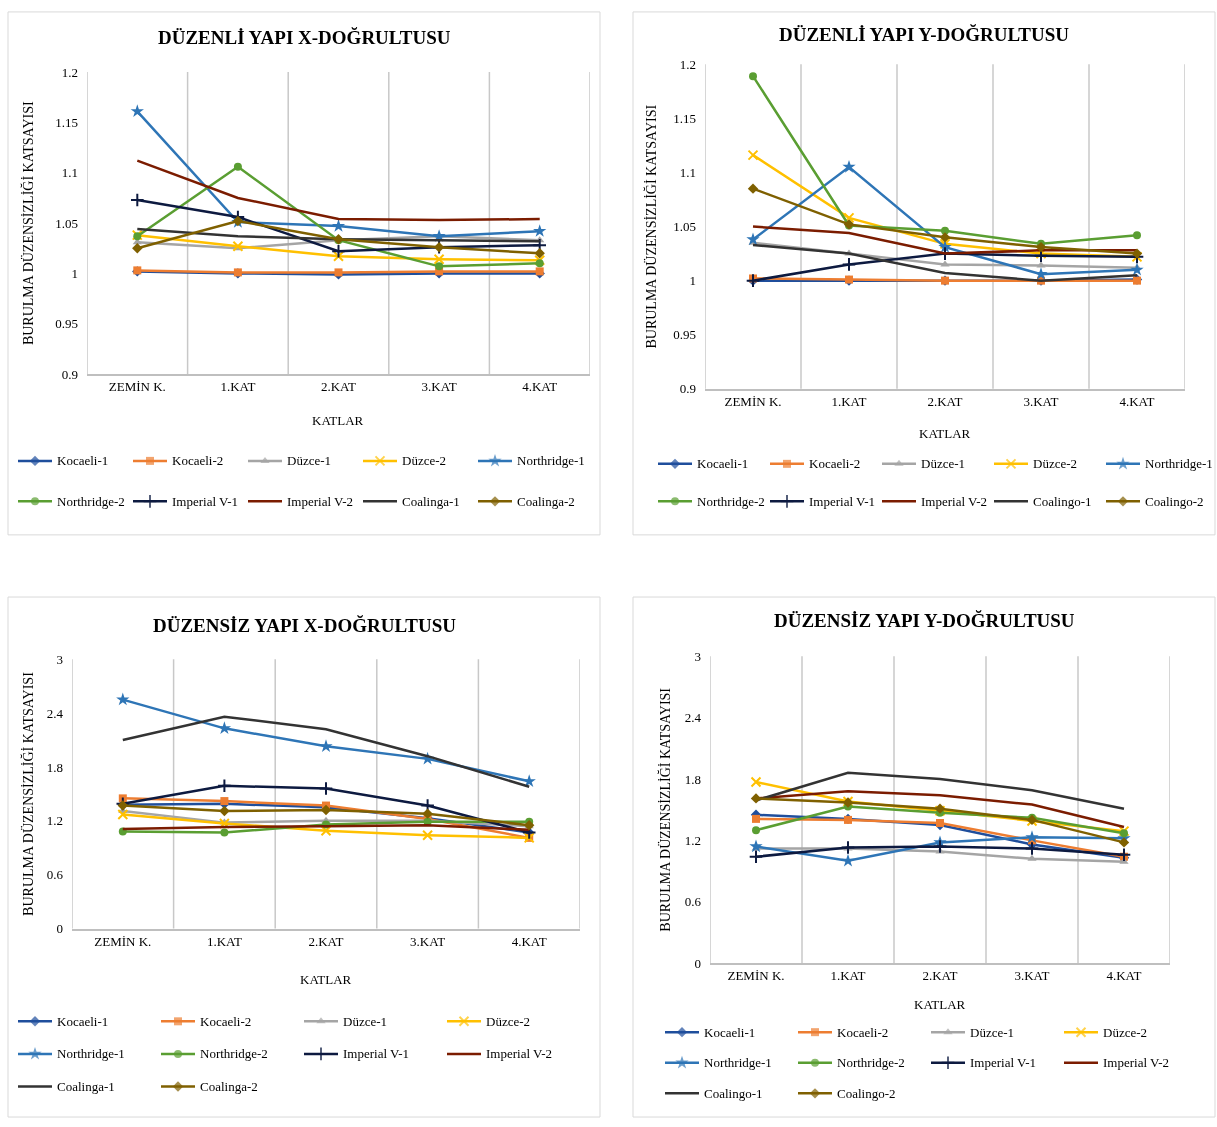  What do you see at coordinates (304, 37) in the screenshot?
I see `chart-title: DÜZENLİ YAPI X-DOĞRULTUSU` at bounding box center [304, 37].